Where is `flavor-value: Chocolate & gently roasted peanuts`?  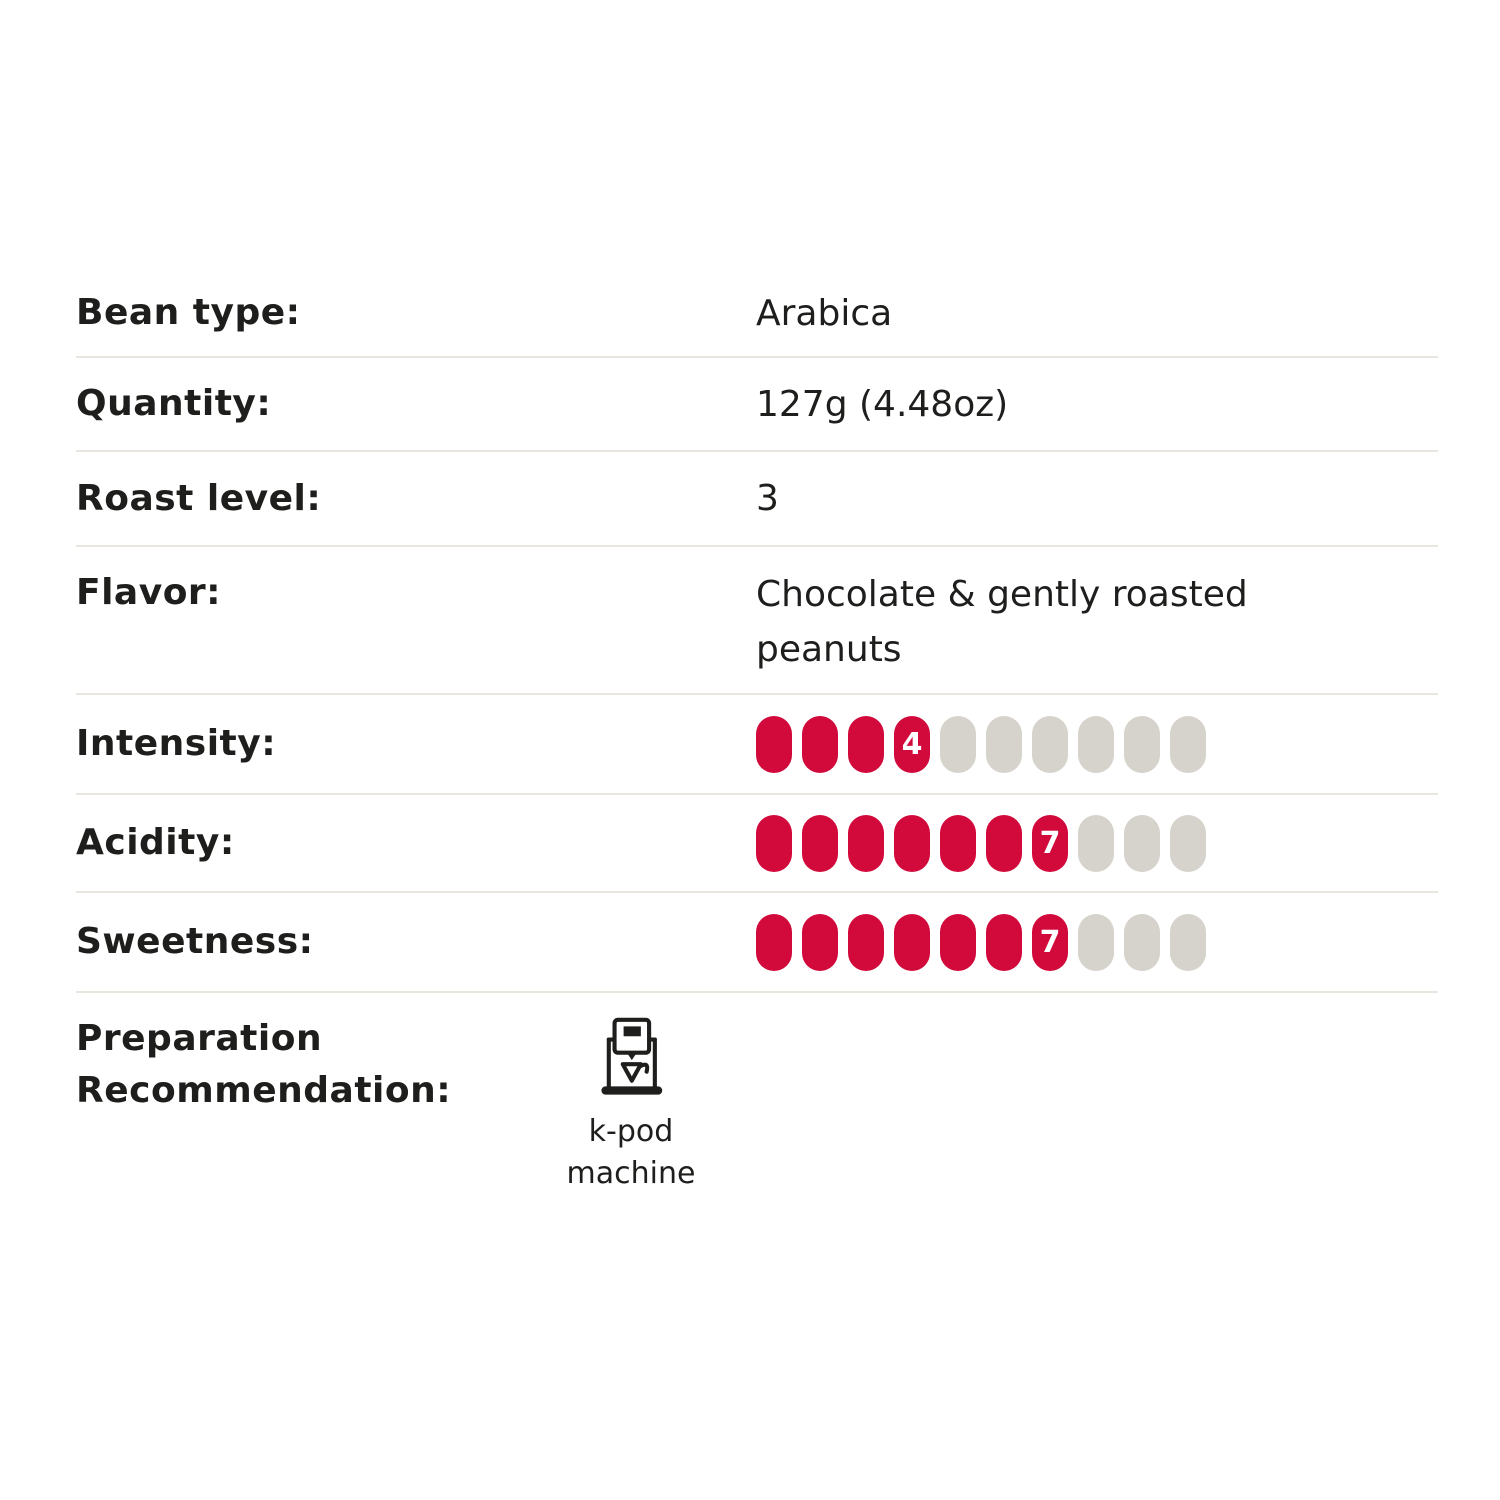
flavor-value: Chocolate & gently roasted peanuts is located at coordinates (1002, 622).